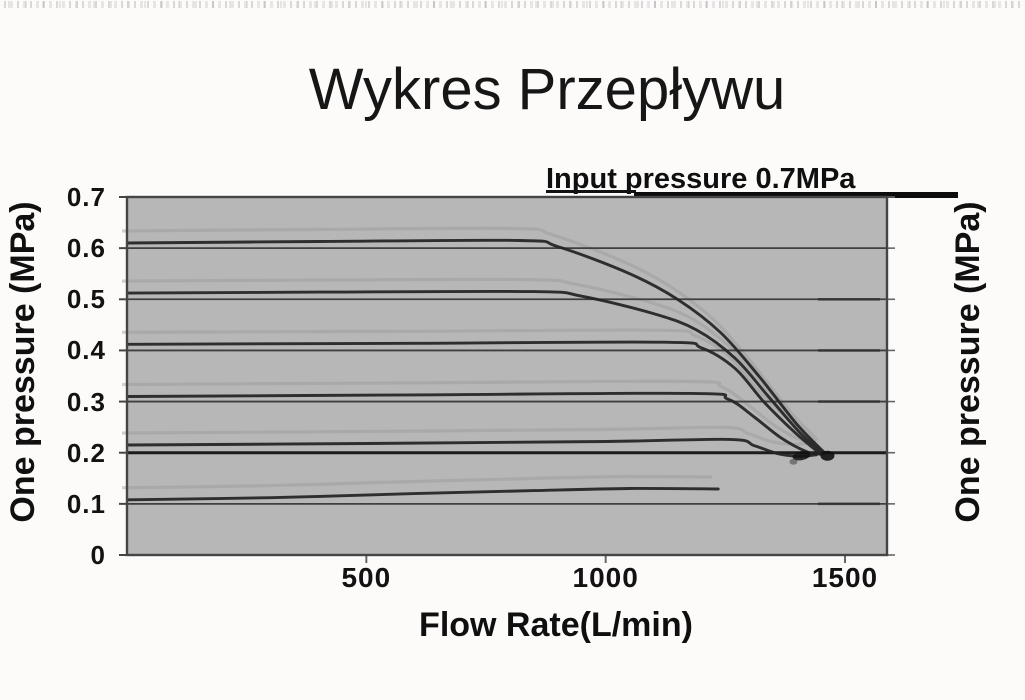  What do you see at coordinates (86, 503) in the screenshot?
I see `y-tick-label-0.1: 0.1` at bounding box center [86, 503].